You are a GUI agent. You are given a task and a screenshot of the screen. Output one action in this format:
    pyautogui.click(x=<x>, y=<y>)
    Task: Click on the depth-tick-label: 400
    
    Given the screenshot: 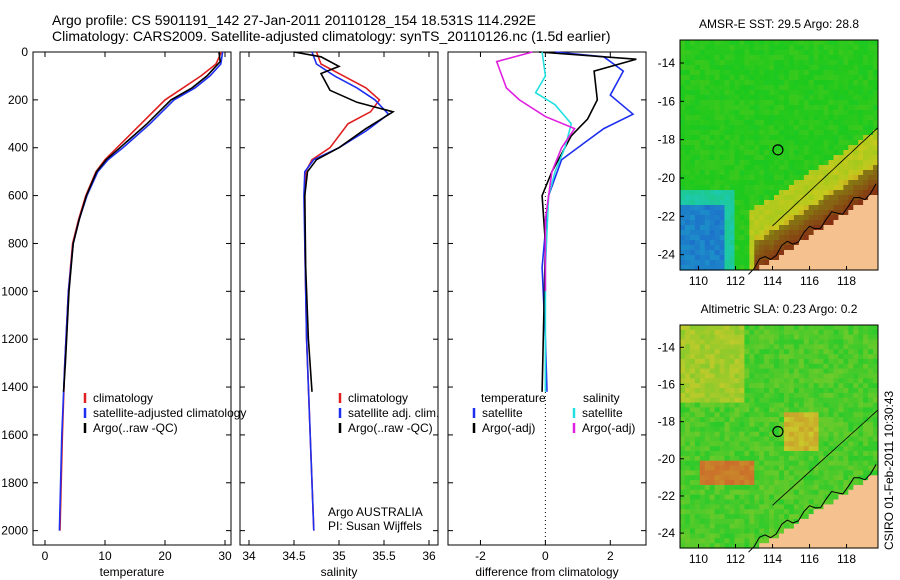 What is the action you would take?
    pyautogui.click(x=18, y=148)
    